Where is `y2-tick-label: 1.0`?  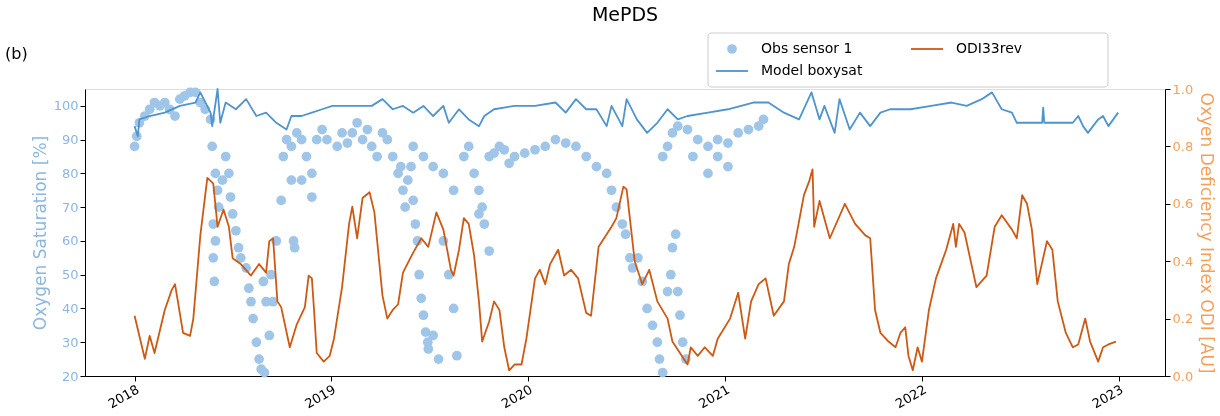
y2-tick-label: 1.0 is located at coordinates (1183, 89).